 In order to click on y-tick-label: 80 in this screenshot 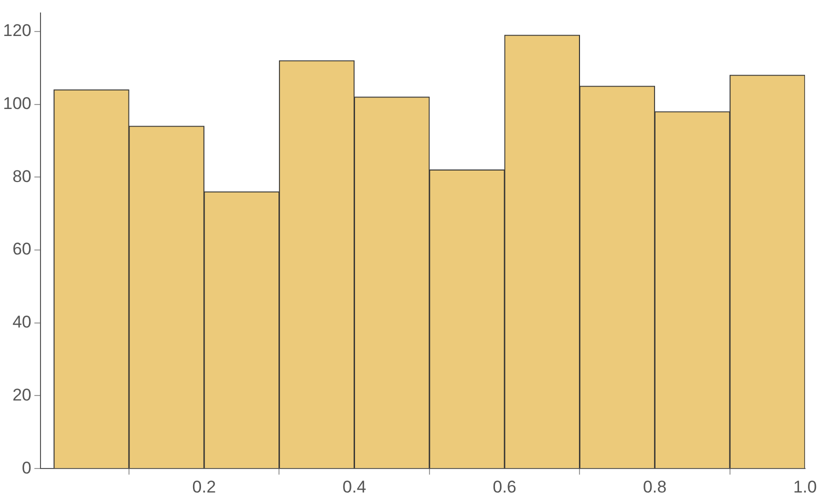, I will do `click(22, 176)`.